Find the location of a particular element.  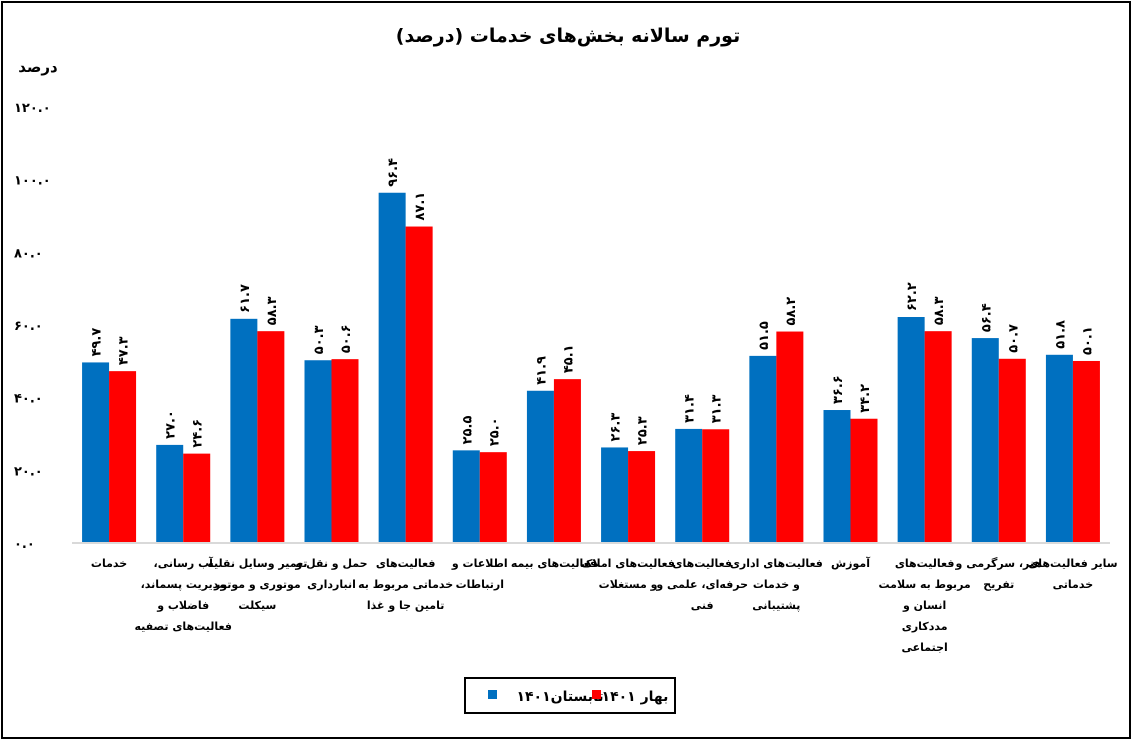

data-label: ۵۶.۴ is located at coordinates (986, 317).